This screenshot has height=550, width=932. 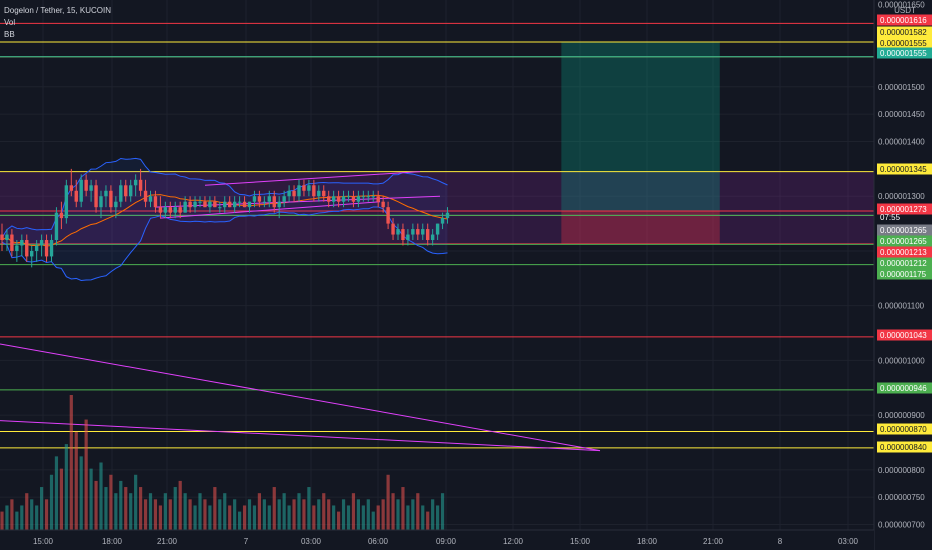 What do you see at coordinates (905, 10) in the screenshot?
I see `price-axis-currency: USDT` at bounding box center [905, 10].